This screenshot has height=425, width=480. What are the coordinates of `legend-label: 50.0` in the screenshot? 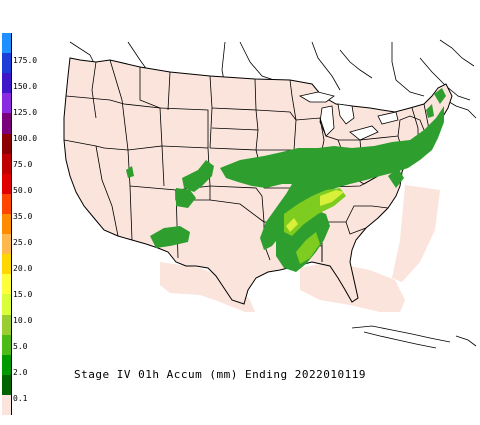 It's located at (23, 190).